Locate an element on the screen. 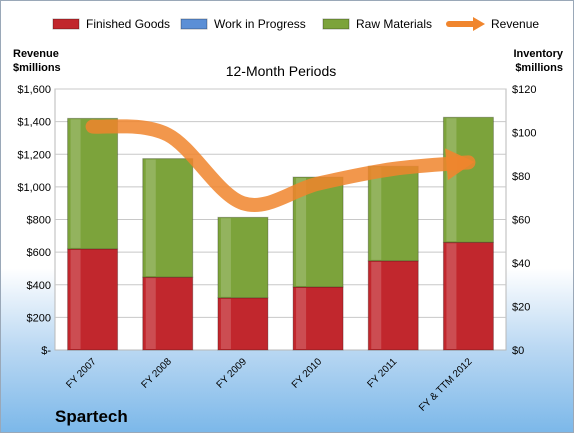 This screenshot has height=433, width=574. left-tick-label: $400 is located at coordinates (39, 286).